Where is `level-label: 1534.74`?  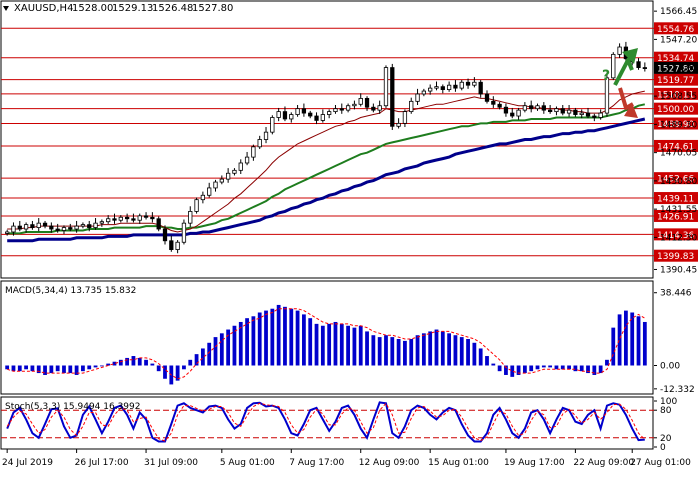
level-label: 1534.74 is located at coordinates (675, 59).